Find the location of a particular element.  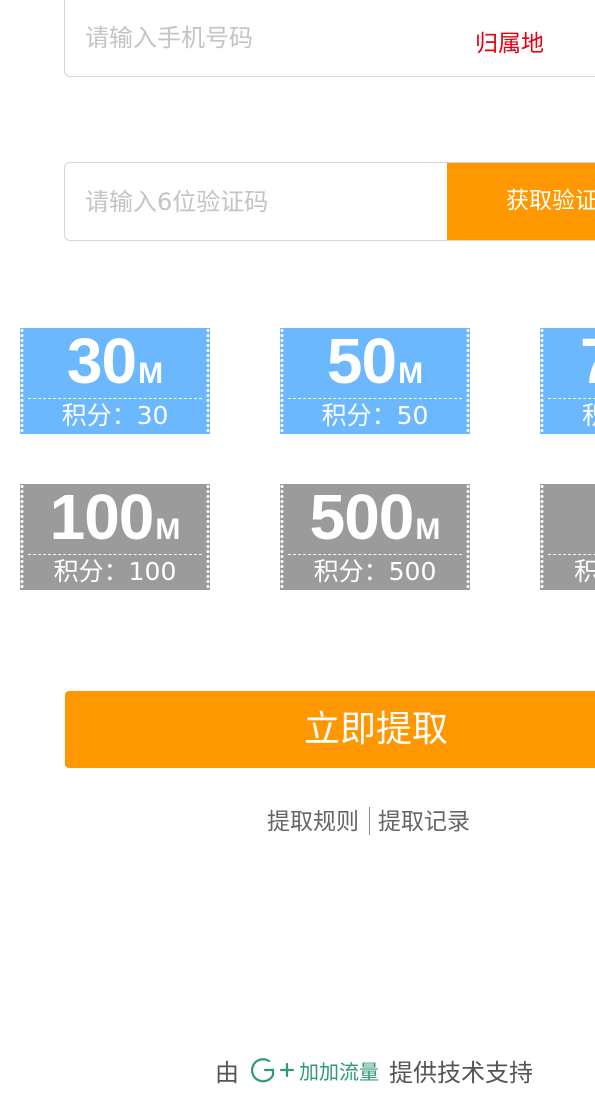

ticket-amount: 50M is located at coordinates (375, 361).